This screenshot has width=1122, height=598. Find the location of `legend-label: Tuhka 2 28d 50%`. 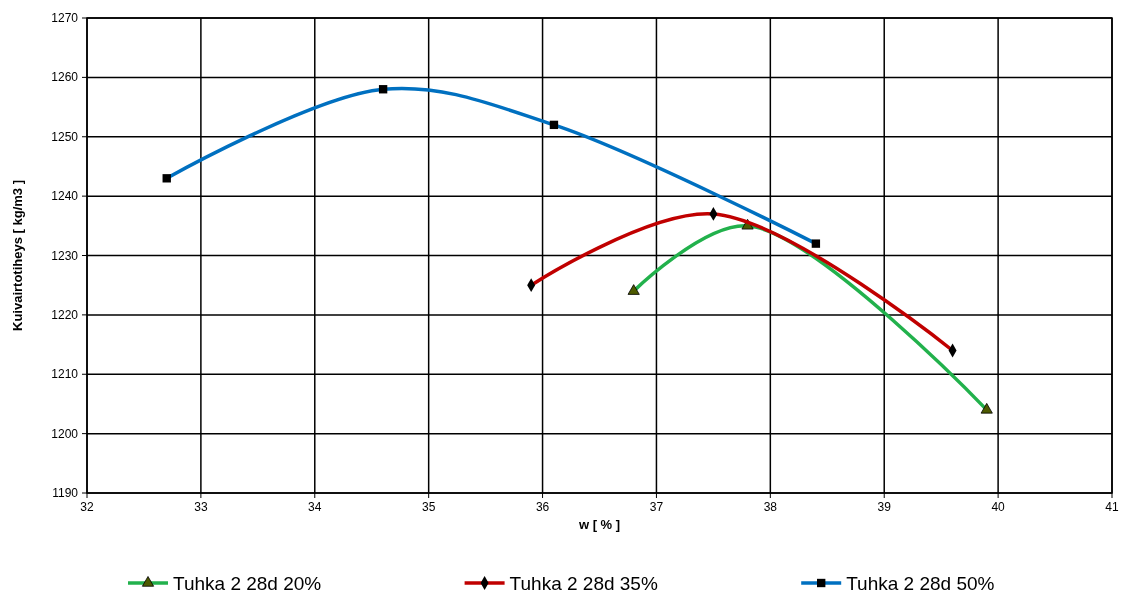

legend-label: Tuhka 2 28d 50% is located at coordinates (920, 583).